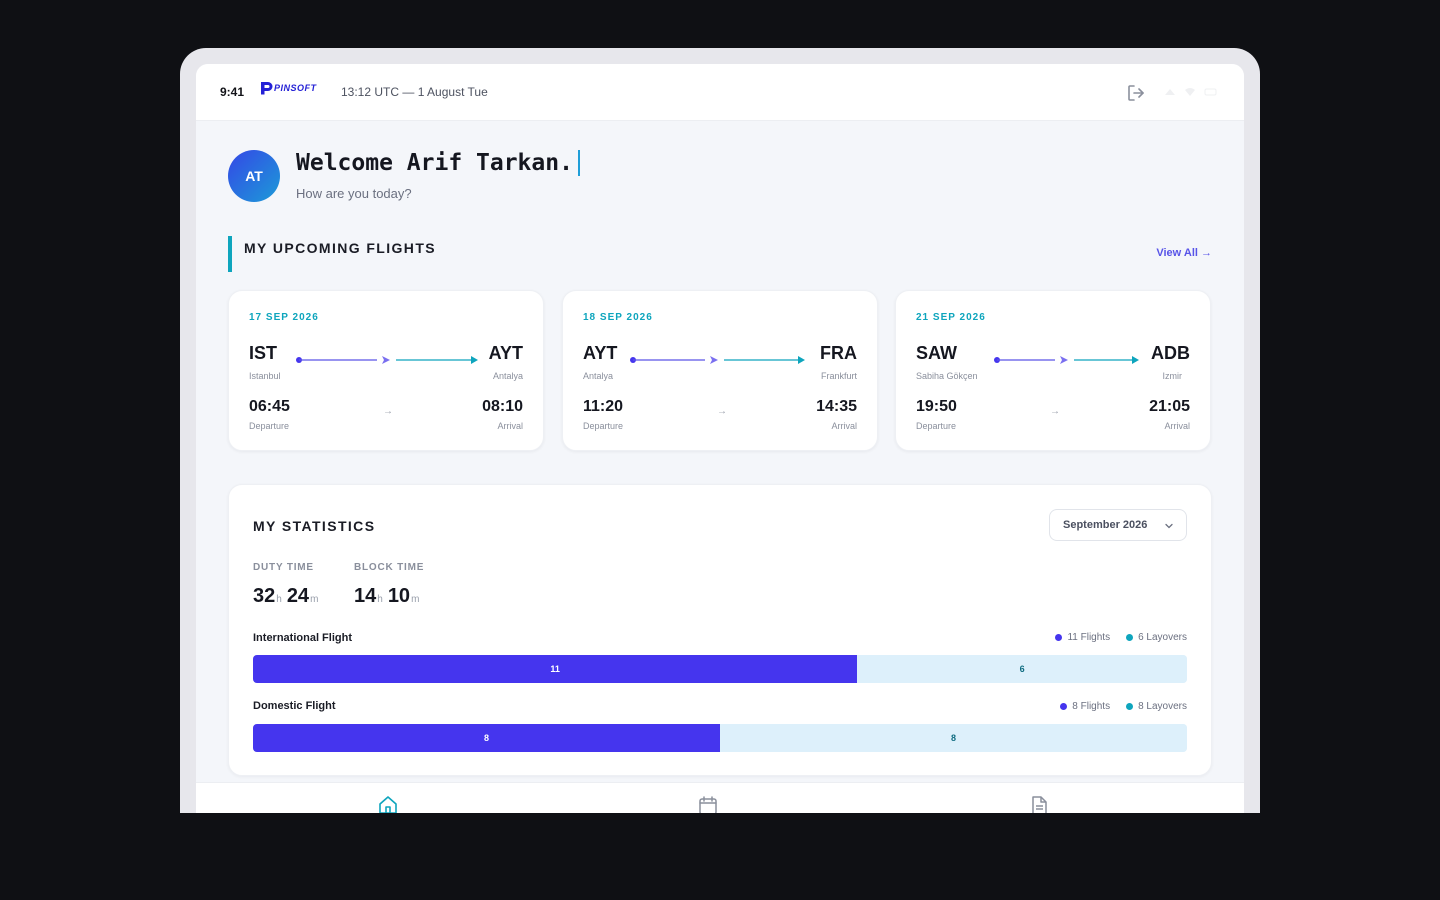 This screenshot has height=900, width=1440. I want to click on avatar-initials: AT, so click(254, 176).